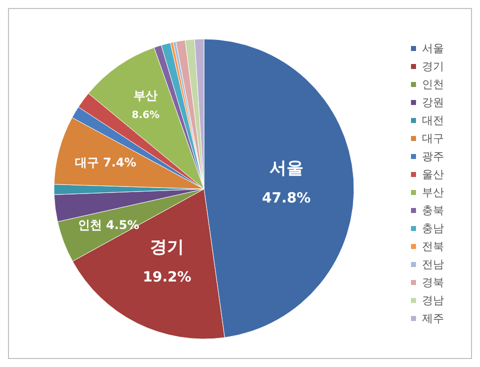  What do you see at coordinates (433, 300) in the screenshot?
I see `legend-label: 경남` at bounding box center [433, 300].